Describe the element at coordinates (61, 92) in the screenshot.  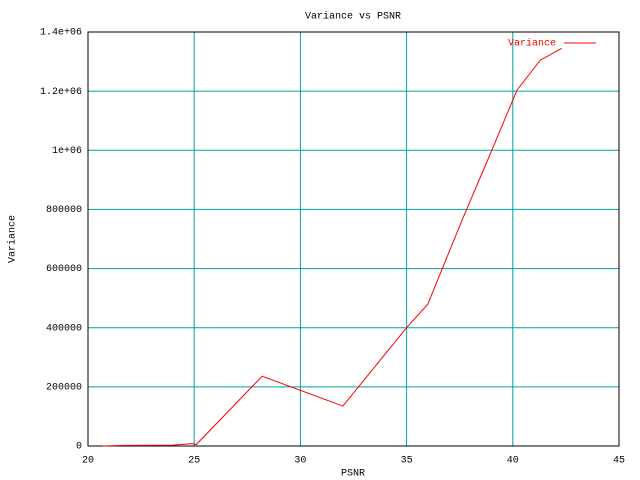
I see `y-tick-label: 1.2e+06` at that location.